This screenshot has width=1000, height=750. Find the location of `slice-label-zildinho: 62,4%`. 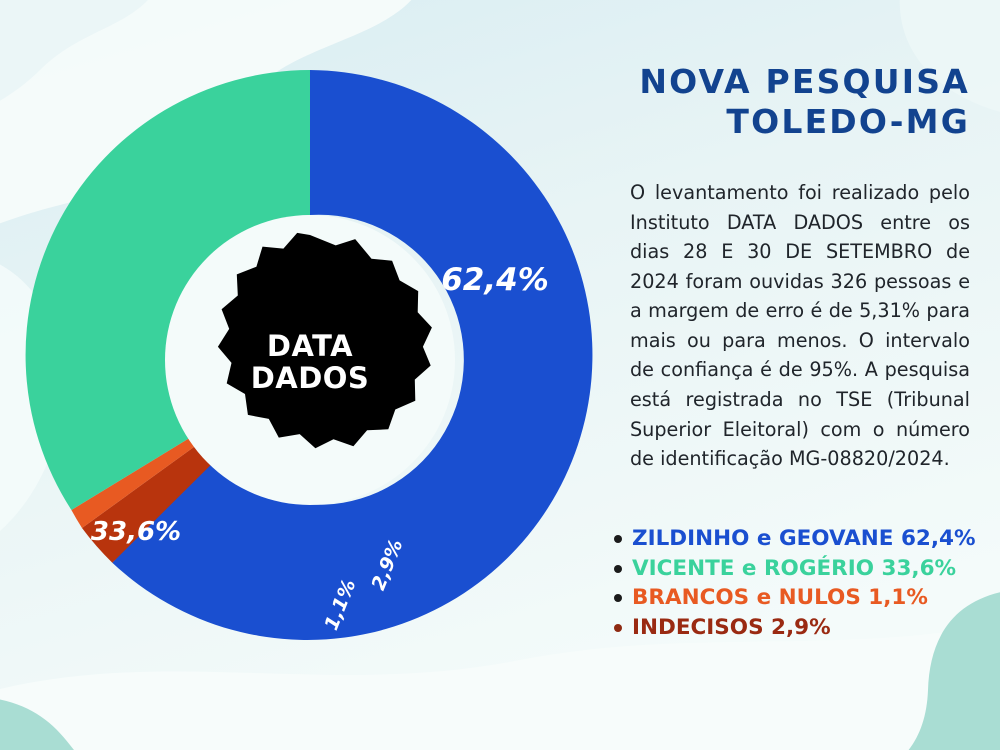

slice-label-zildinho: 62,4% is located at coordinates (495, 280).